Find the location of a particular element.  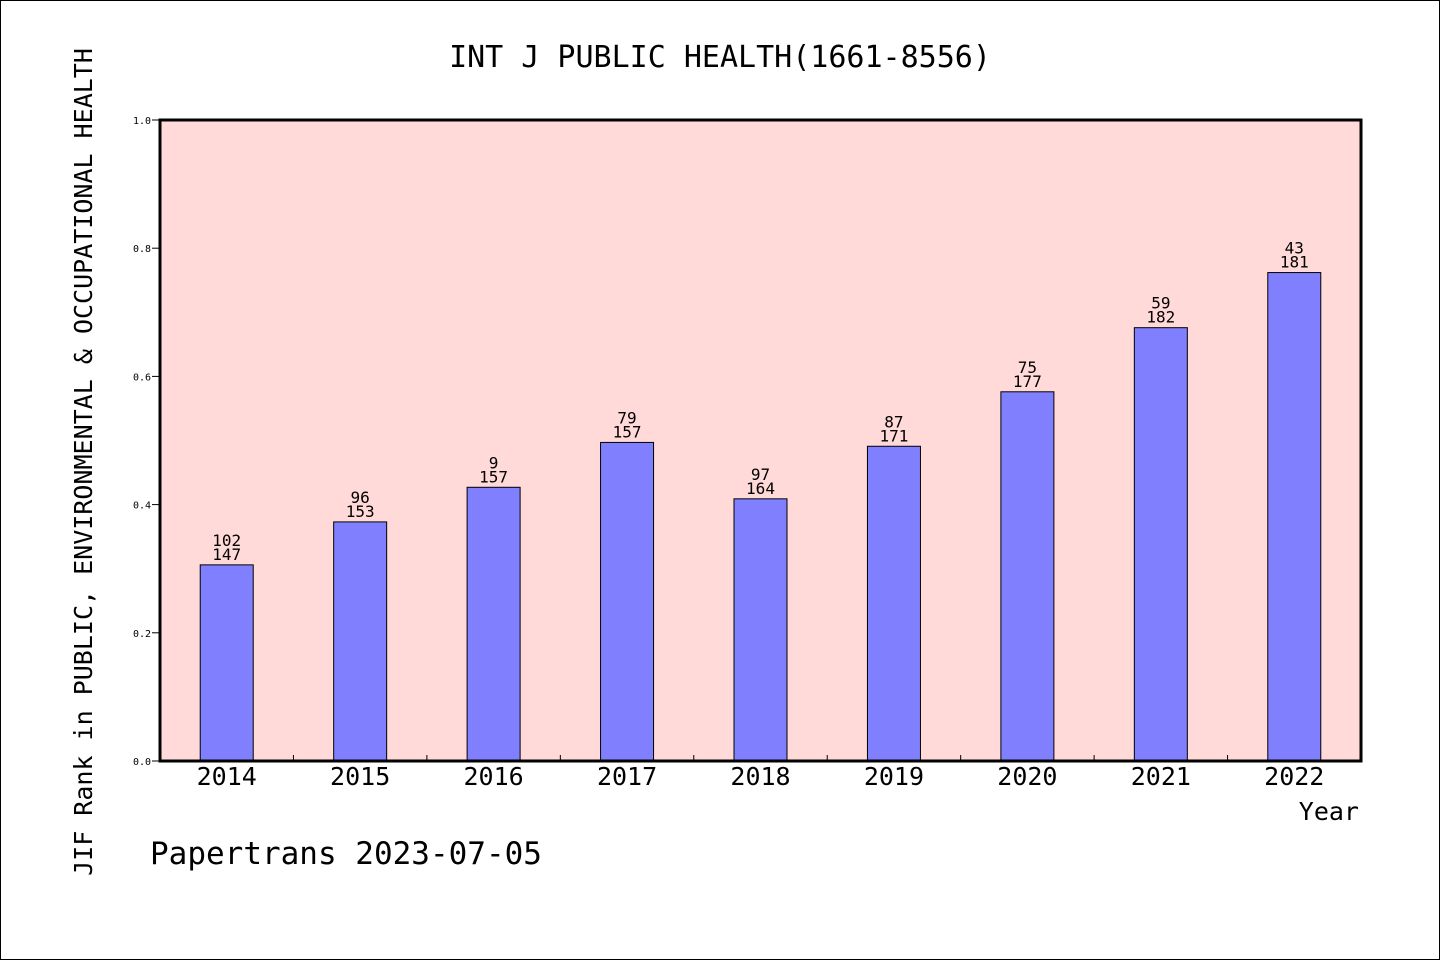

x-tick-label: 2016 is located at coordinates (494, 776).